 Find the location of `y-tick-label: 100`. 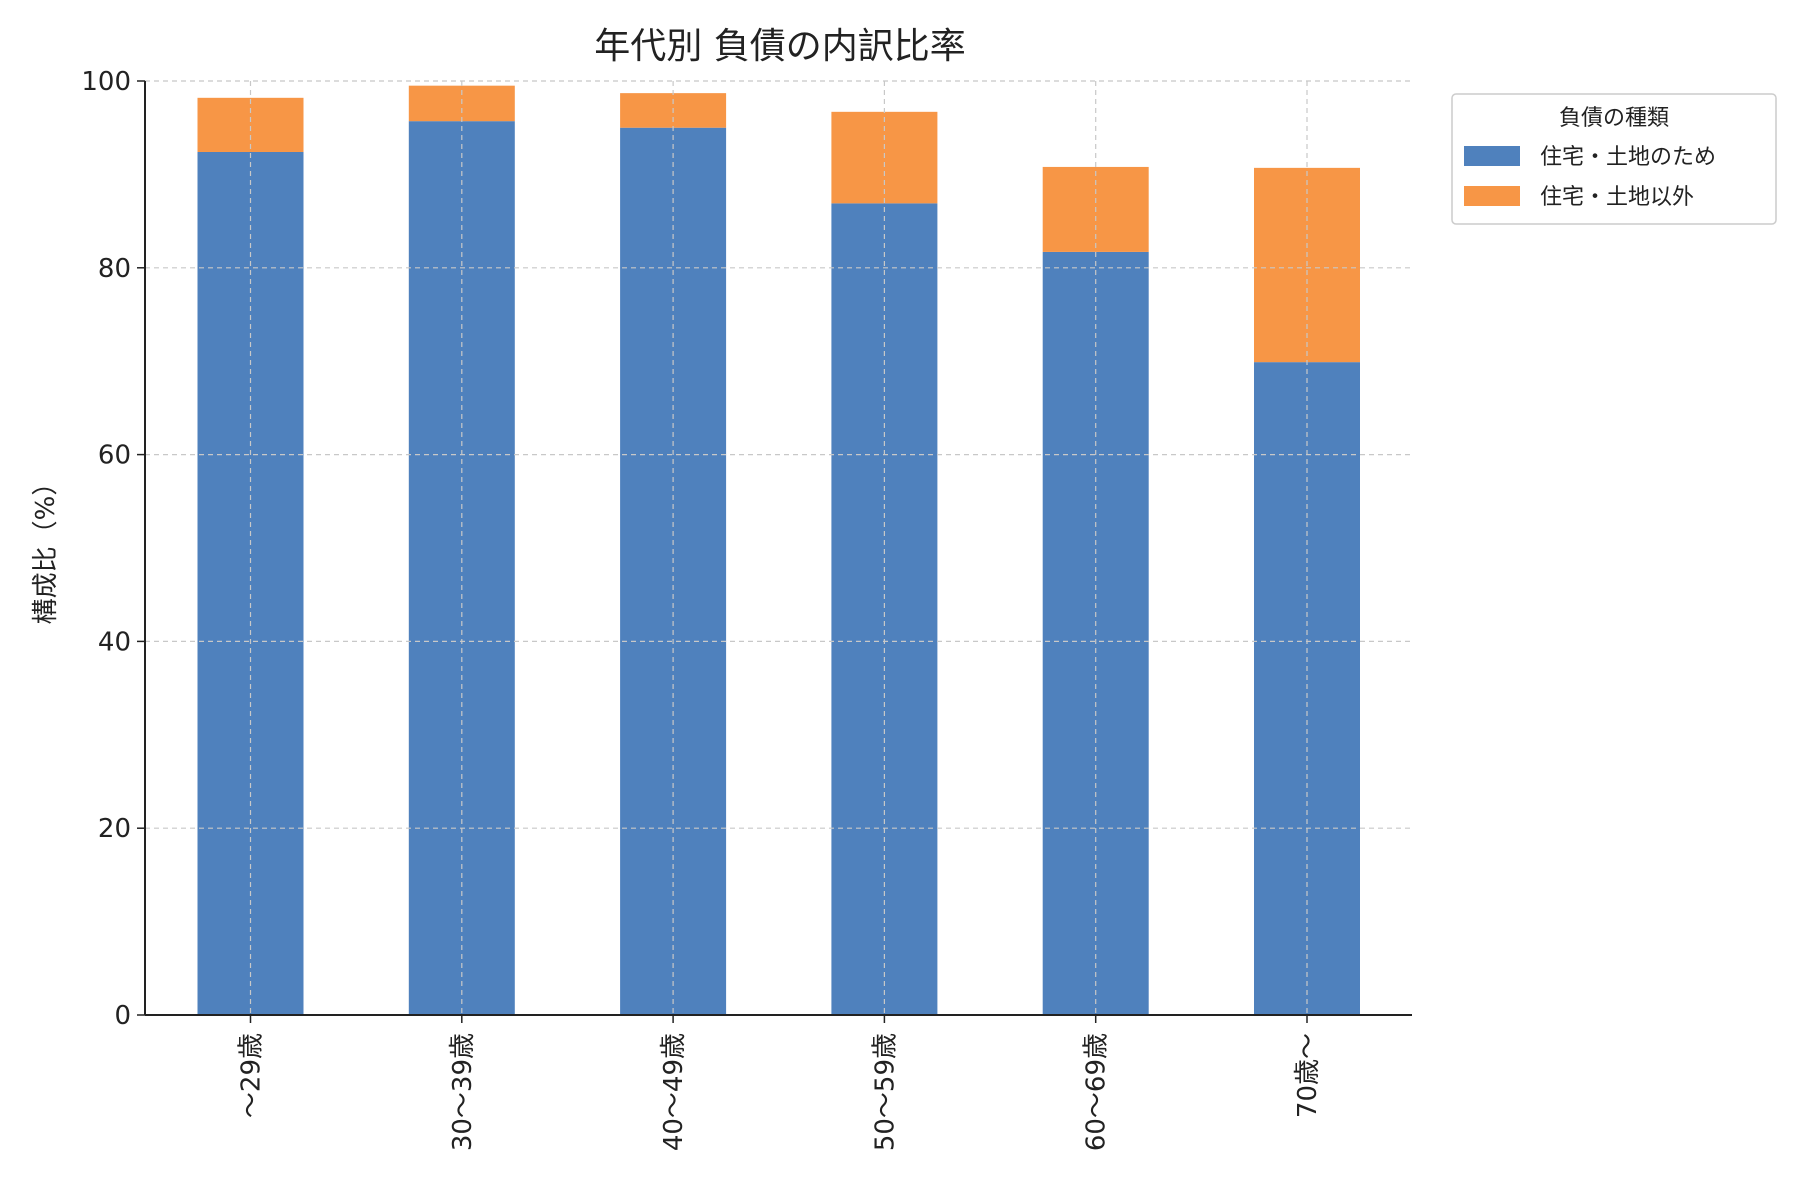

y-tick-label: 100 is located at coordinates (106, 82).